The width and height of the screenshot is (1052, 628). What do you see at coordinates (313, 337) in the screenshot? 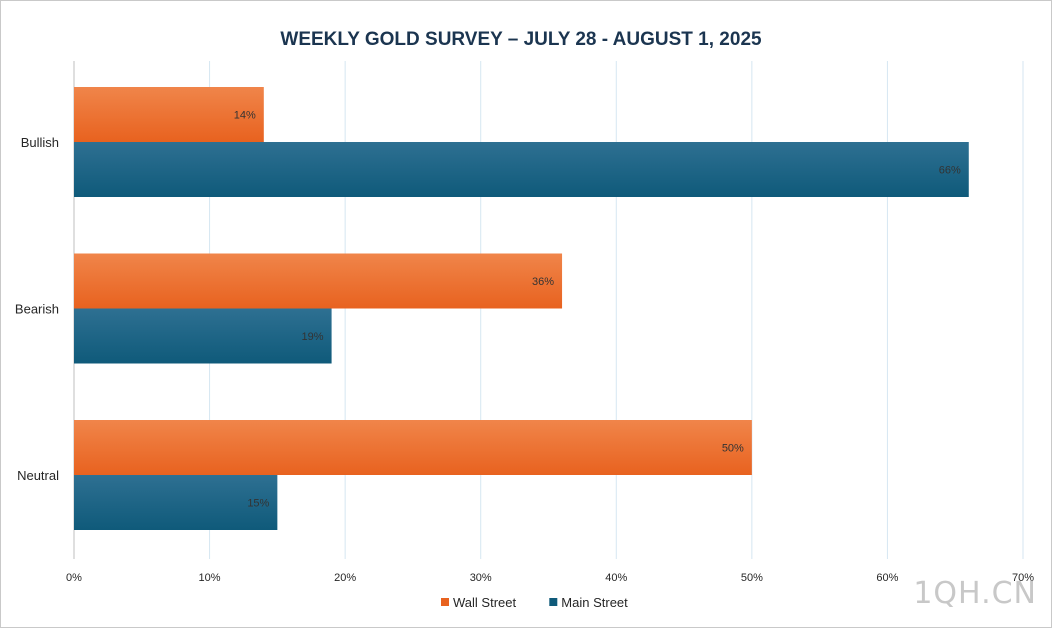
I see `data-label: 19%` at bounding box center [313, 337].